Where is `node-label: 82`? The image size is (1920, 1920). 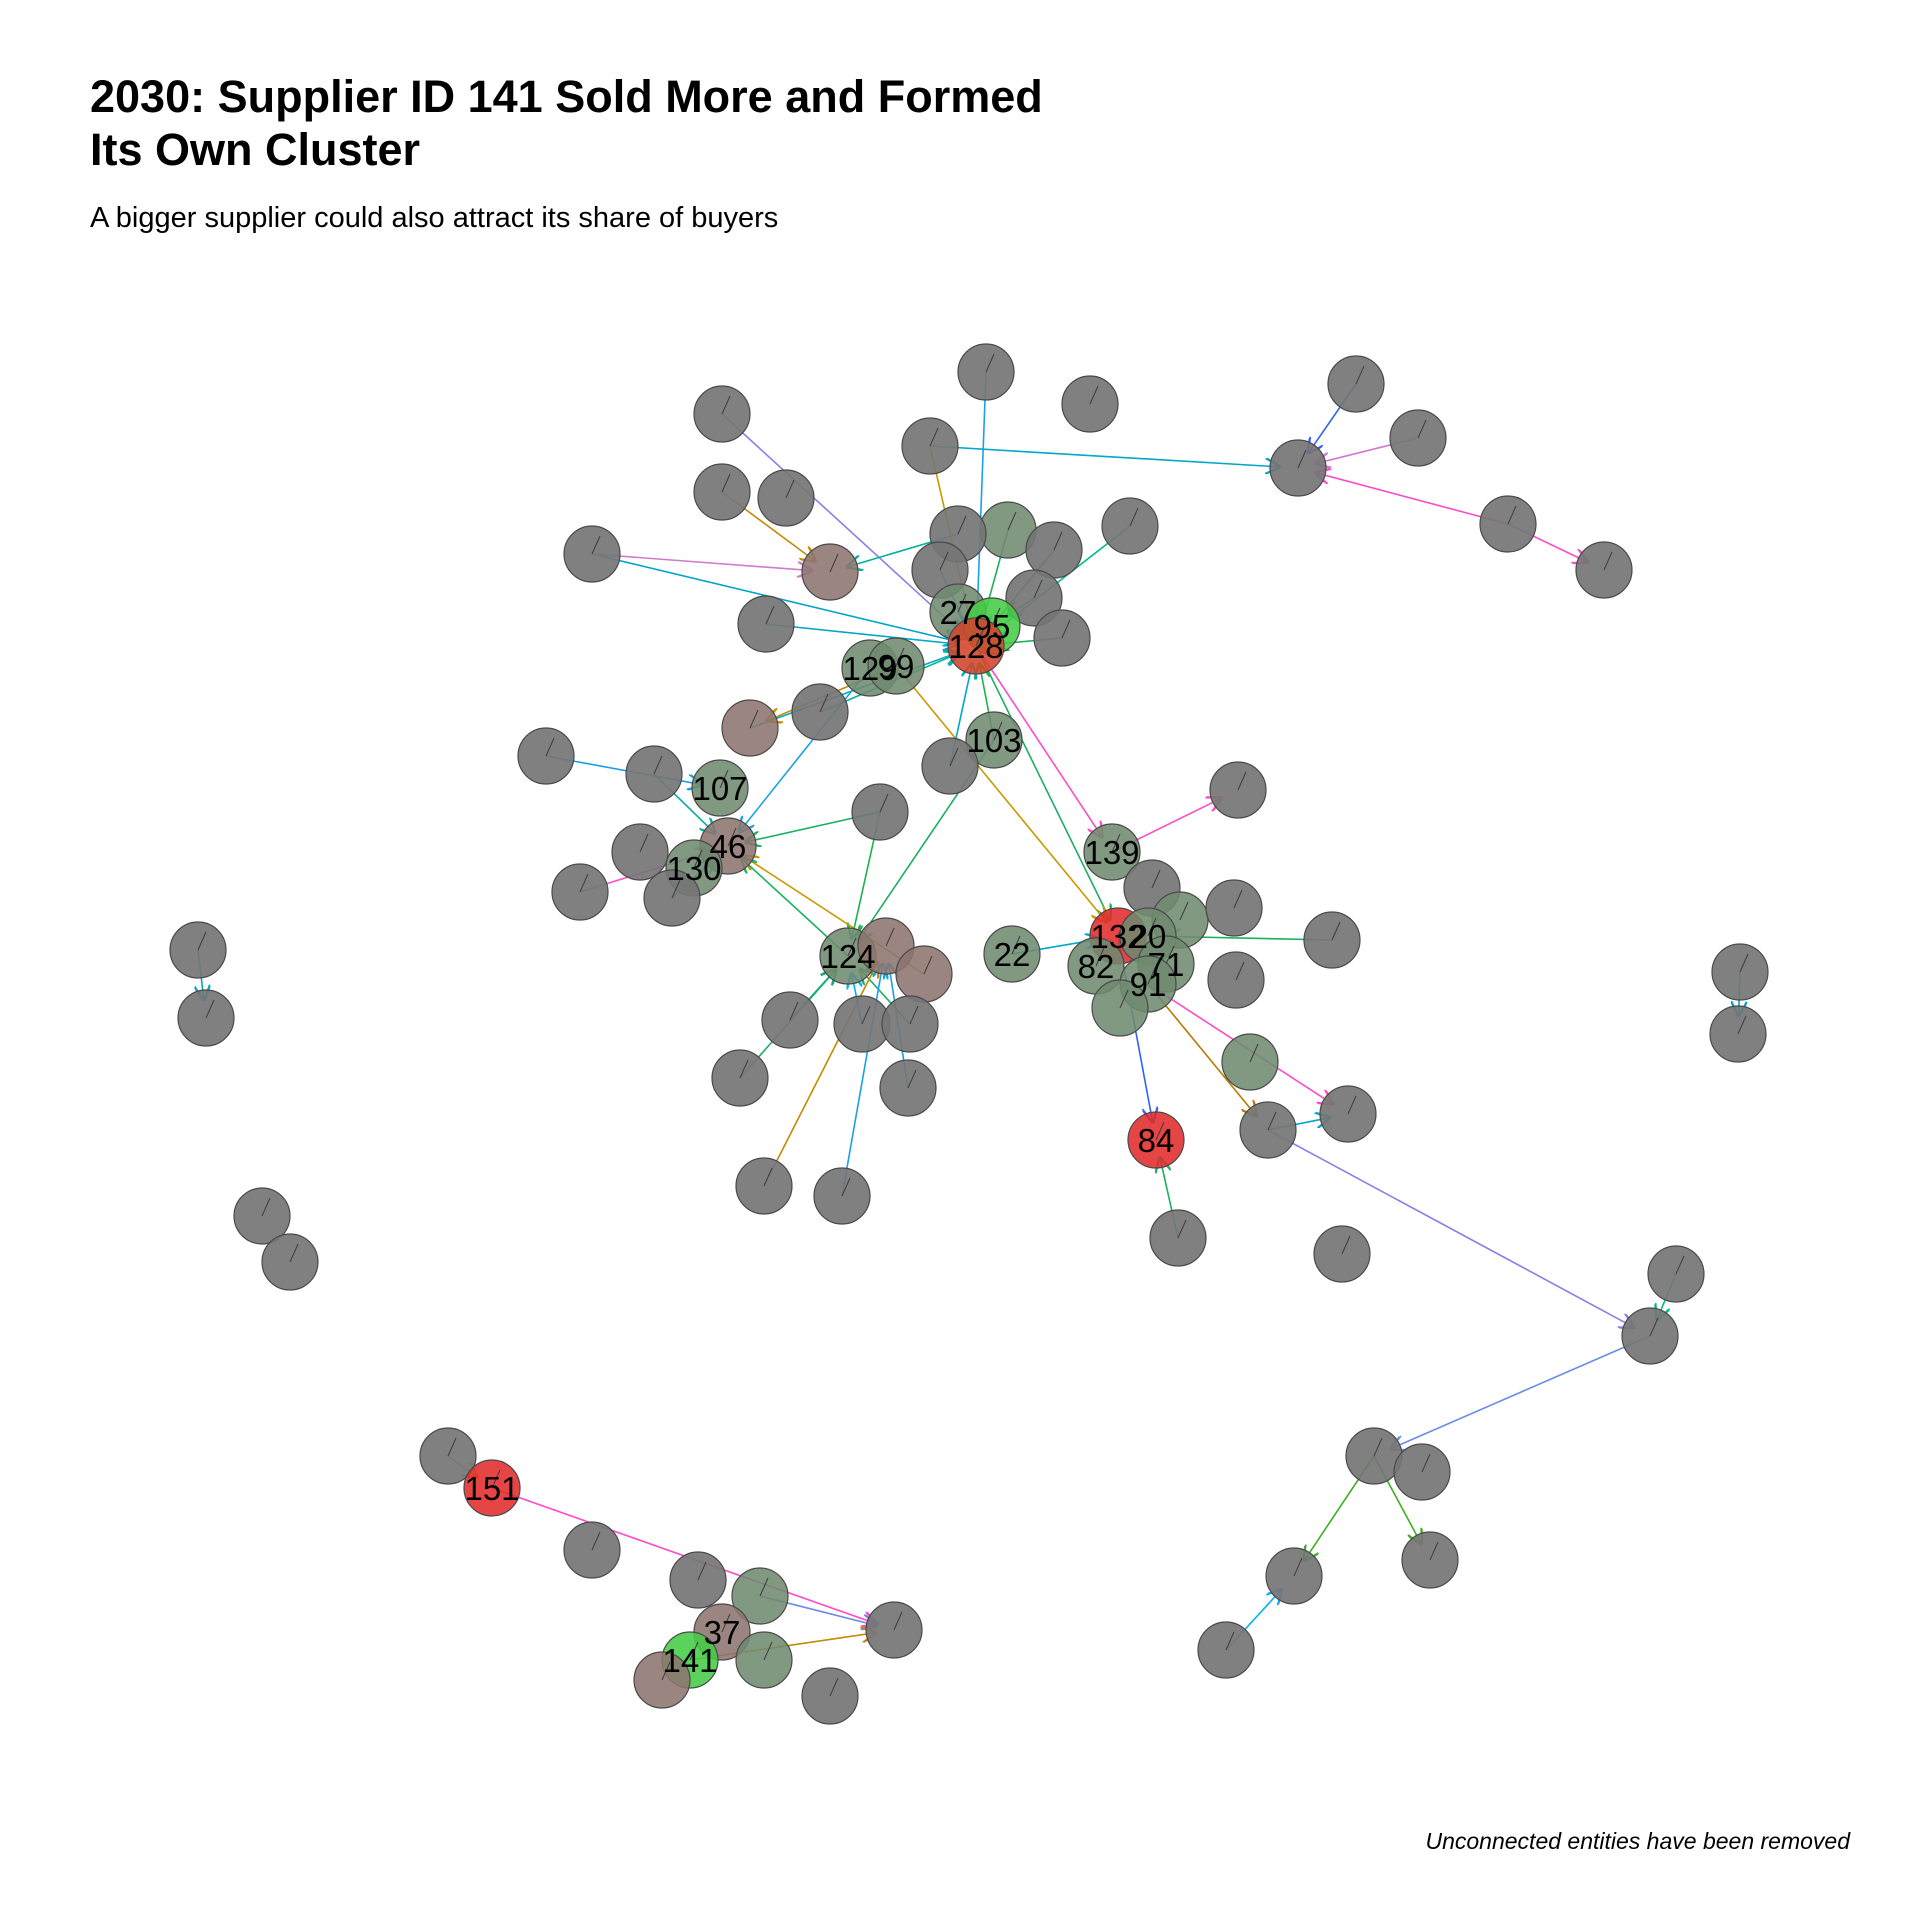
node-label: 82 is located at coordinates (1096, 966).